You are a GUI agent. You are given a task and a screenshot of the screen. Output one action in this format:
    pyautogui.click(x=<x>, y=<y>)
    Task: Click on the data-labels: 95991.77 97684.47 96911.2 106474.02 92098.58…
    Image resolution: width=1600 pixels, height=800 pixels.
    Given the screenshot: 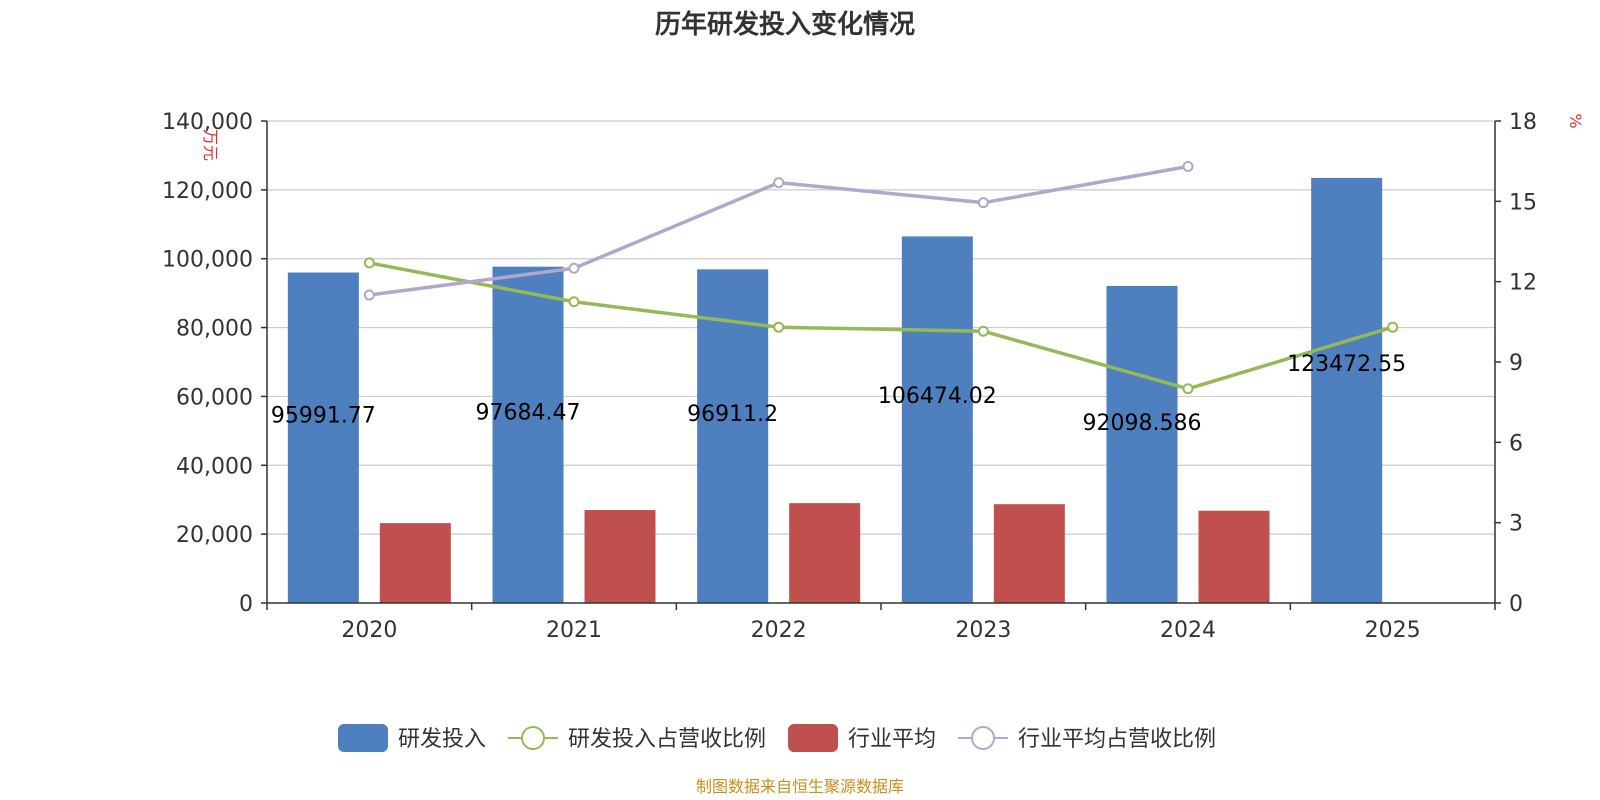 What is the action you would take?
    pyautogui.click(x=838, y=394)
    